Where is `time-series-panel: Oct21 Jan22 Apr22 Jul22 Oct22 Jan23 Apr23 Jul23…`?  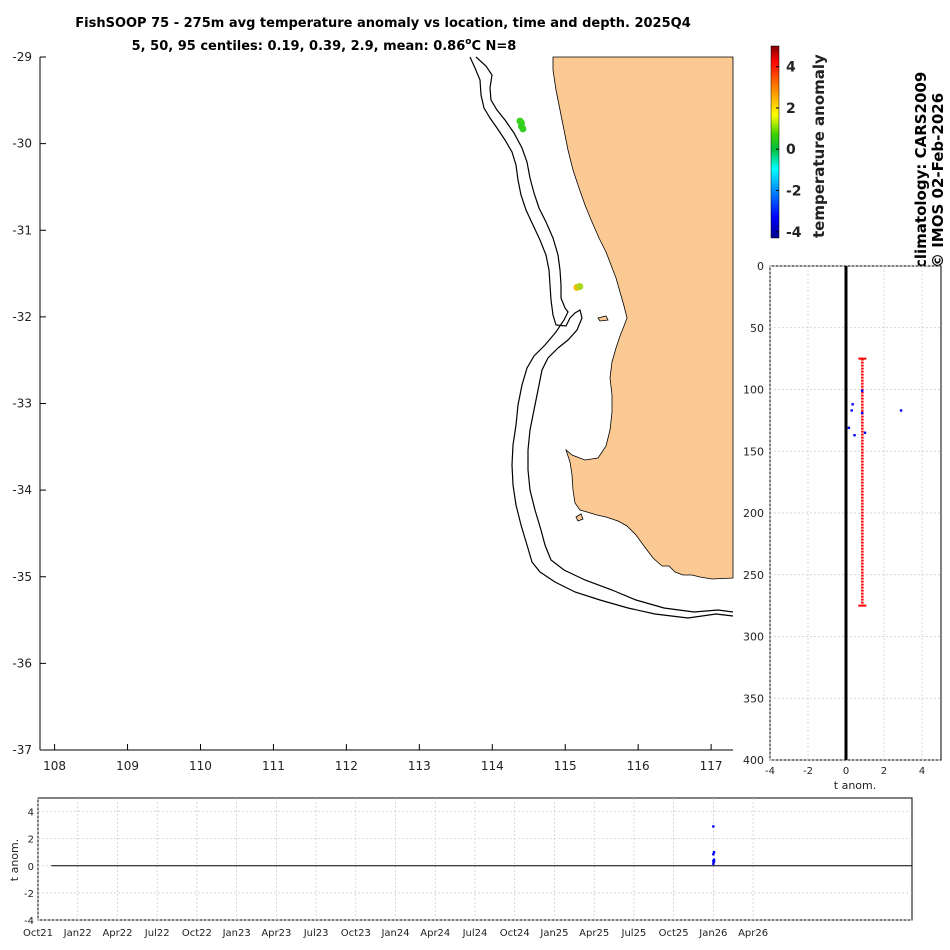 time-series-panel: Oct21 Jan22 Apr22 Jul22 Oct22 Jan23 Apr23 Jul23… is located at coordinates (460, 868).